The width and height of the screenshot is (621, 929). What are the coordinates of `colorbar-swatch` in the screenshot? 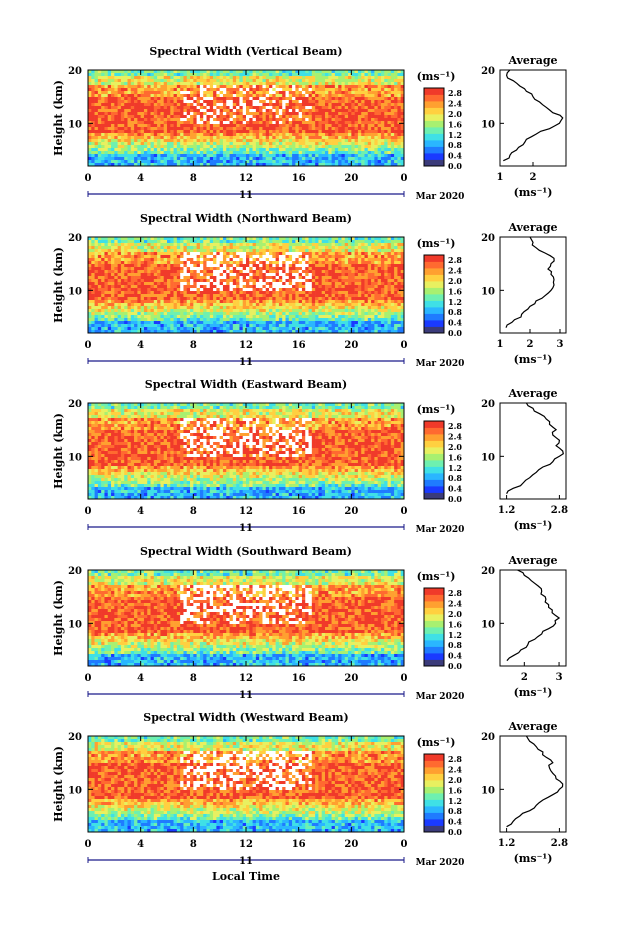 It's located at (434, 91).